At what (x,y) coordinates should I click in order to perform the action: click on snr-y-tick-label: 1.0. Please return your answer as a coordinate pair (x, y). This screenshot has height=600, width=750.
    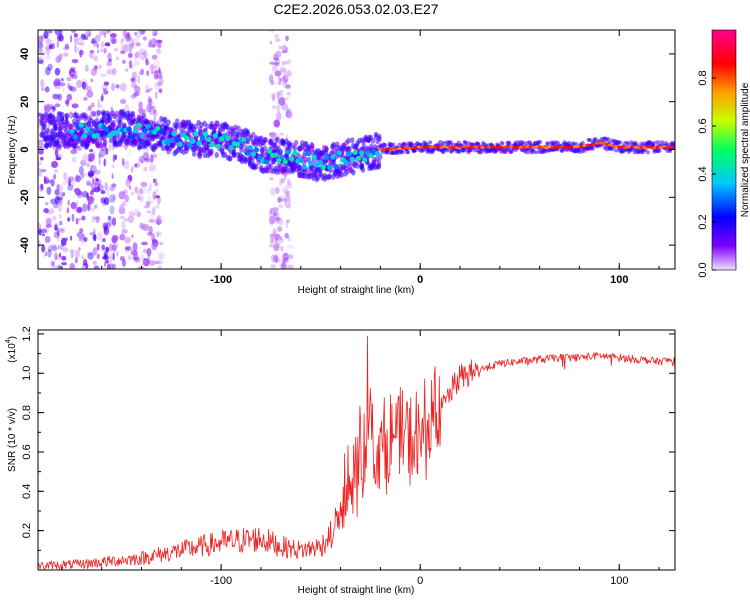
    Looking at the image, I should click on (27, 373).